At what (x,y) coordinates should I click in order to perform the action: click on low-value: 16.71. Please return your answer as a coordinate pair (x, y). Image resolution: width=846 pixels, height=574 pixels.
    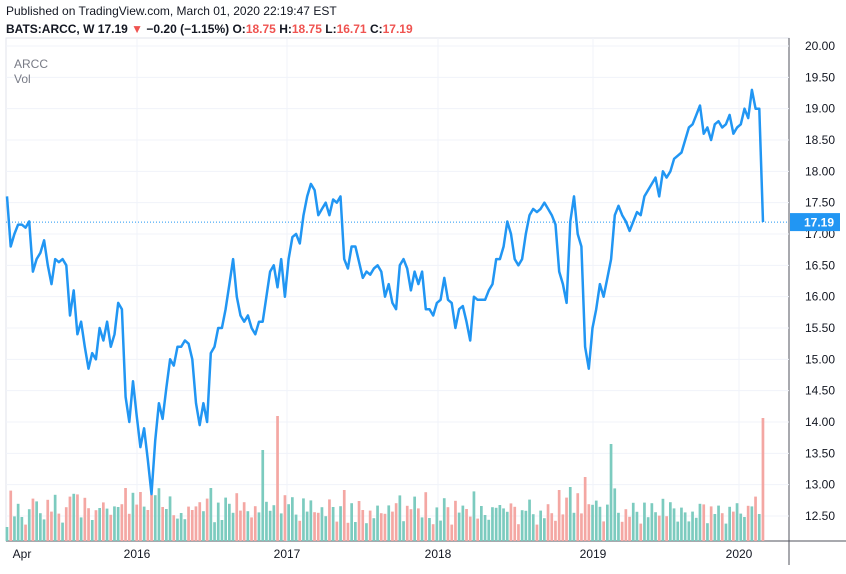
    Looking at the image, I should click on (351, 29).